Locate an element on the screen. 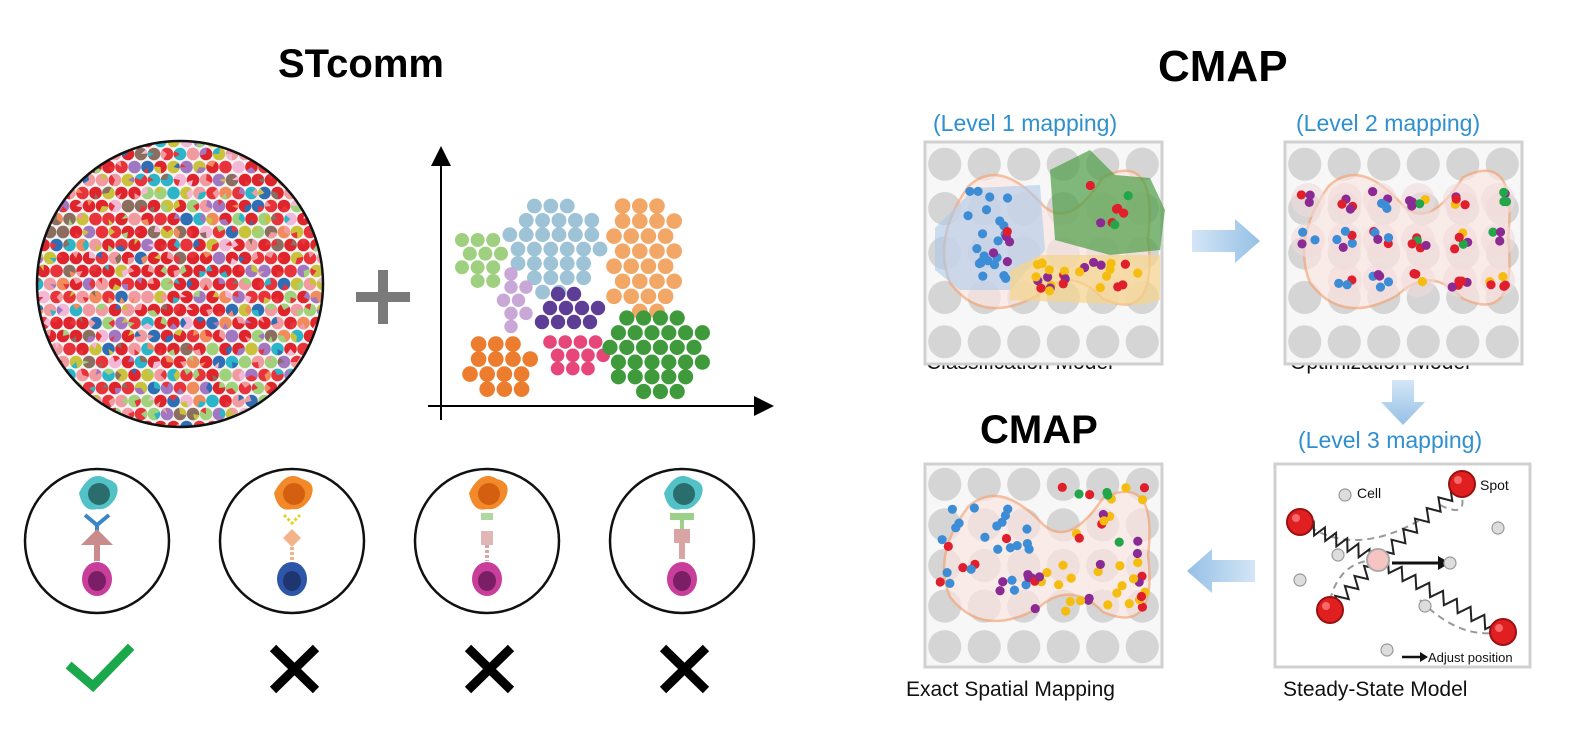 The image size is (1570, 732). cluster-scatter-axes is located at coordinates (601, 283).